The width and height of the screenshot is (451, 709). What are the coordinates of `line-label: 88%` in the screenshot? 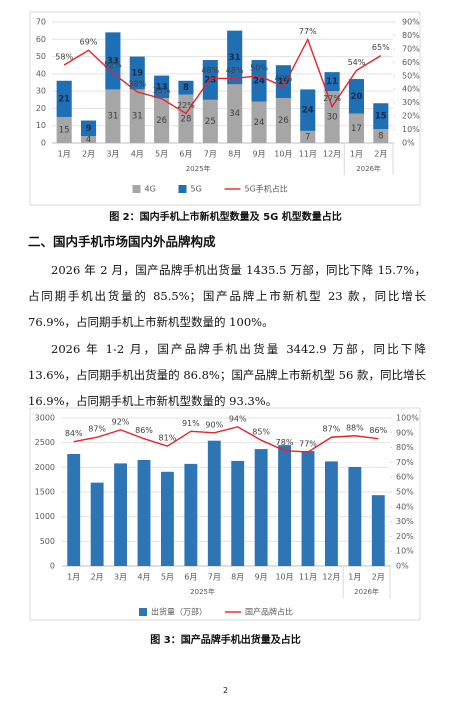 It's located at (355, 427).